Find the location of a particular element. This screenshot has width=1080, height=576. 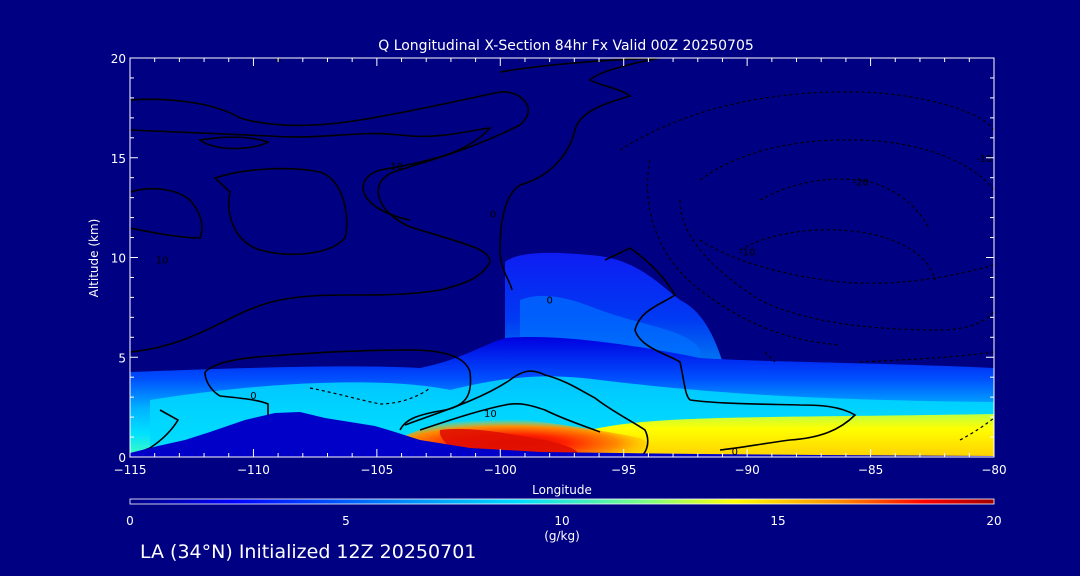

colorbar-tick-label: 5 is located at coordinates (346, 521).